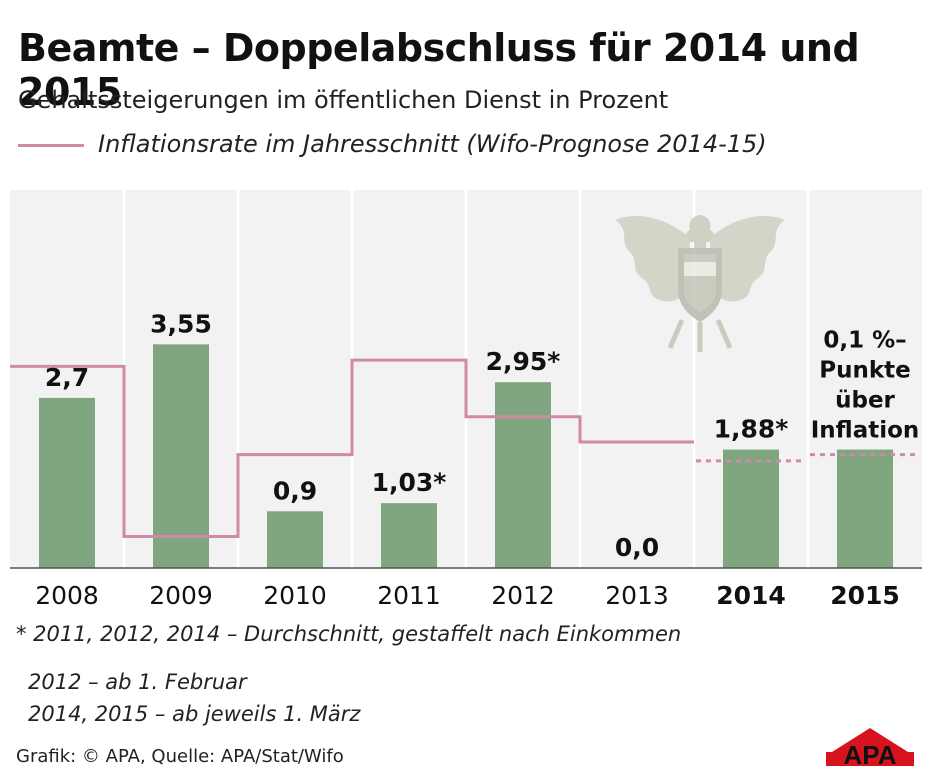 The width and height of the screenshot is (932, 783). I want to click on data-label-2012: 2,95*, so click(523, 361).